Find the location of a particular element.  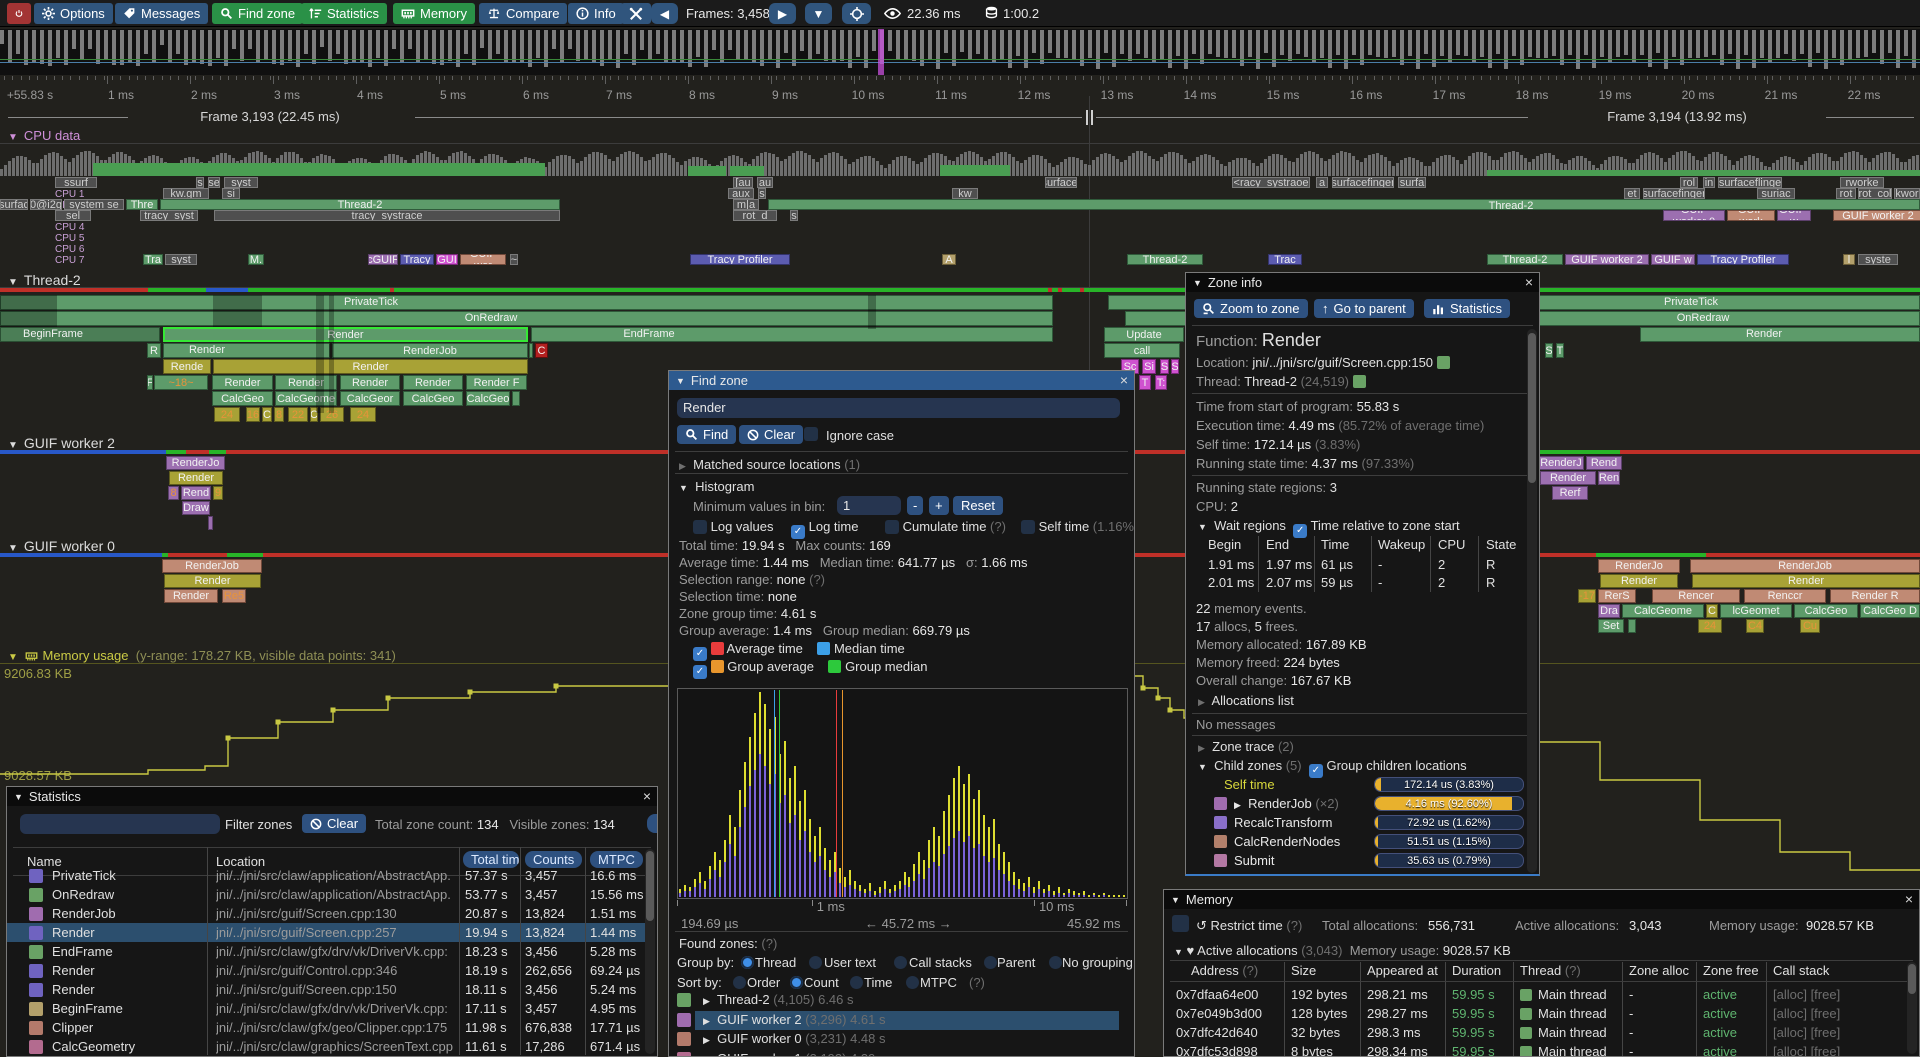

timeline-zone: sel is located at coordinates (73, 215).